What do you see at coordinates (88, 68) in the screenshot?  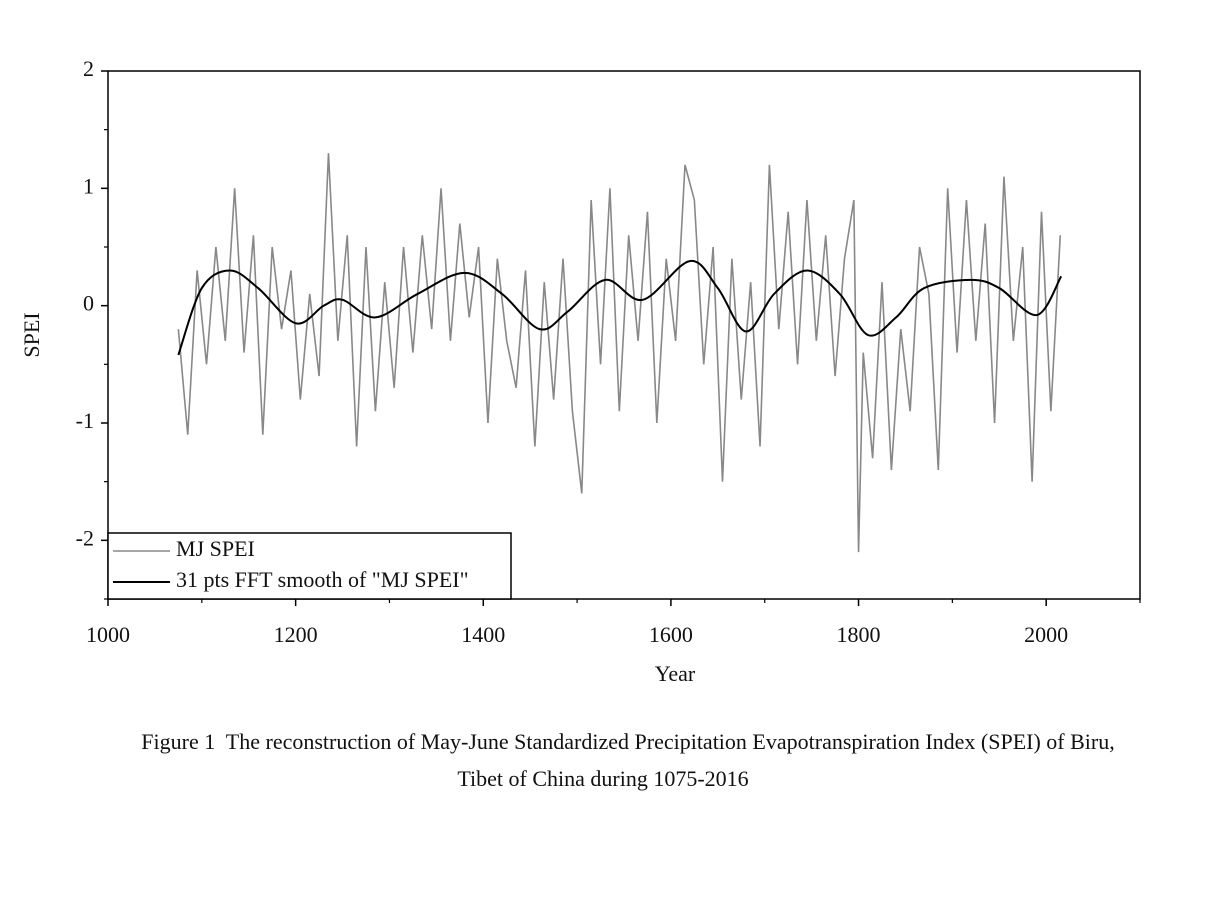 I see `y-tick-label: 2` at bounding box center [88, 68].